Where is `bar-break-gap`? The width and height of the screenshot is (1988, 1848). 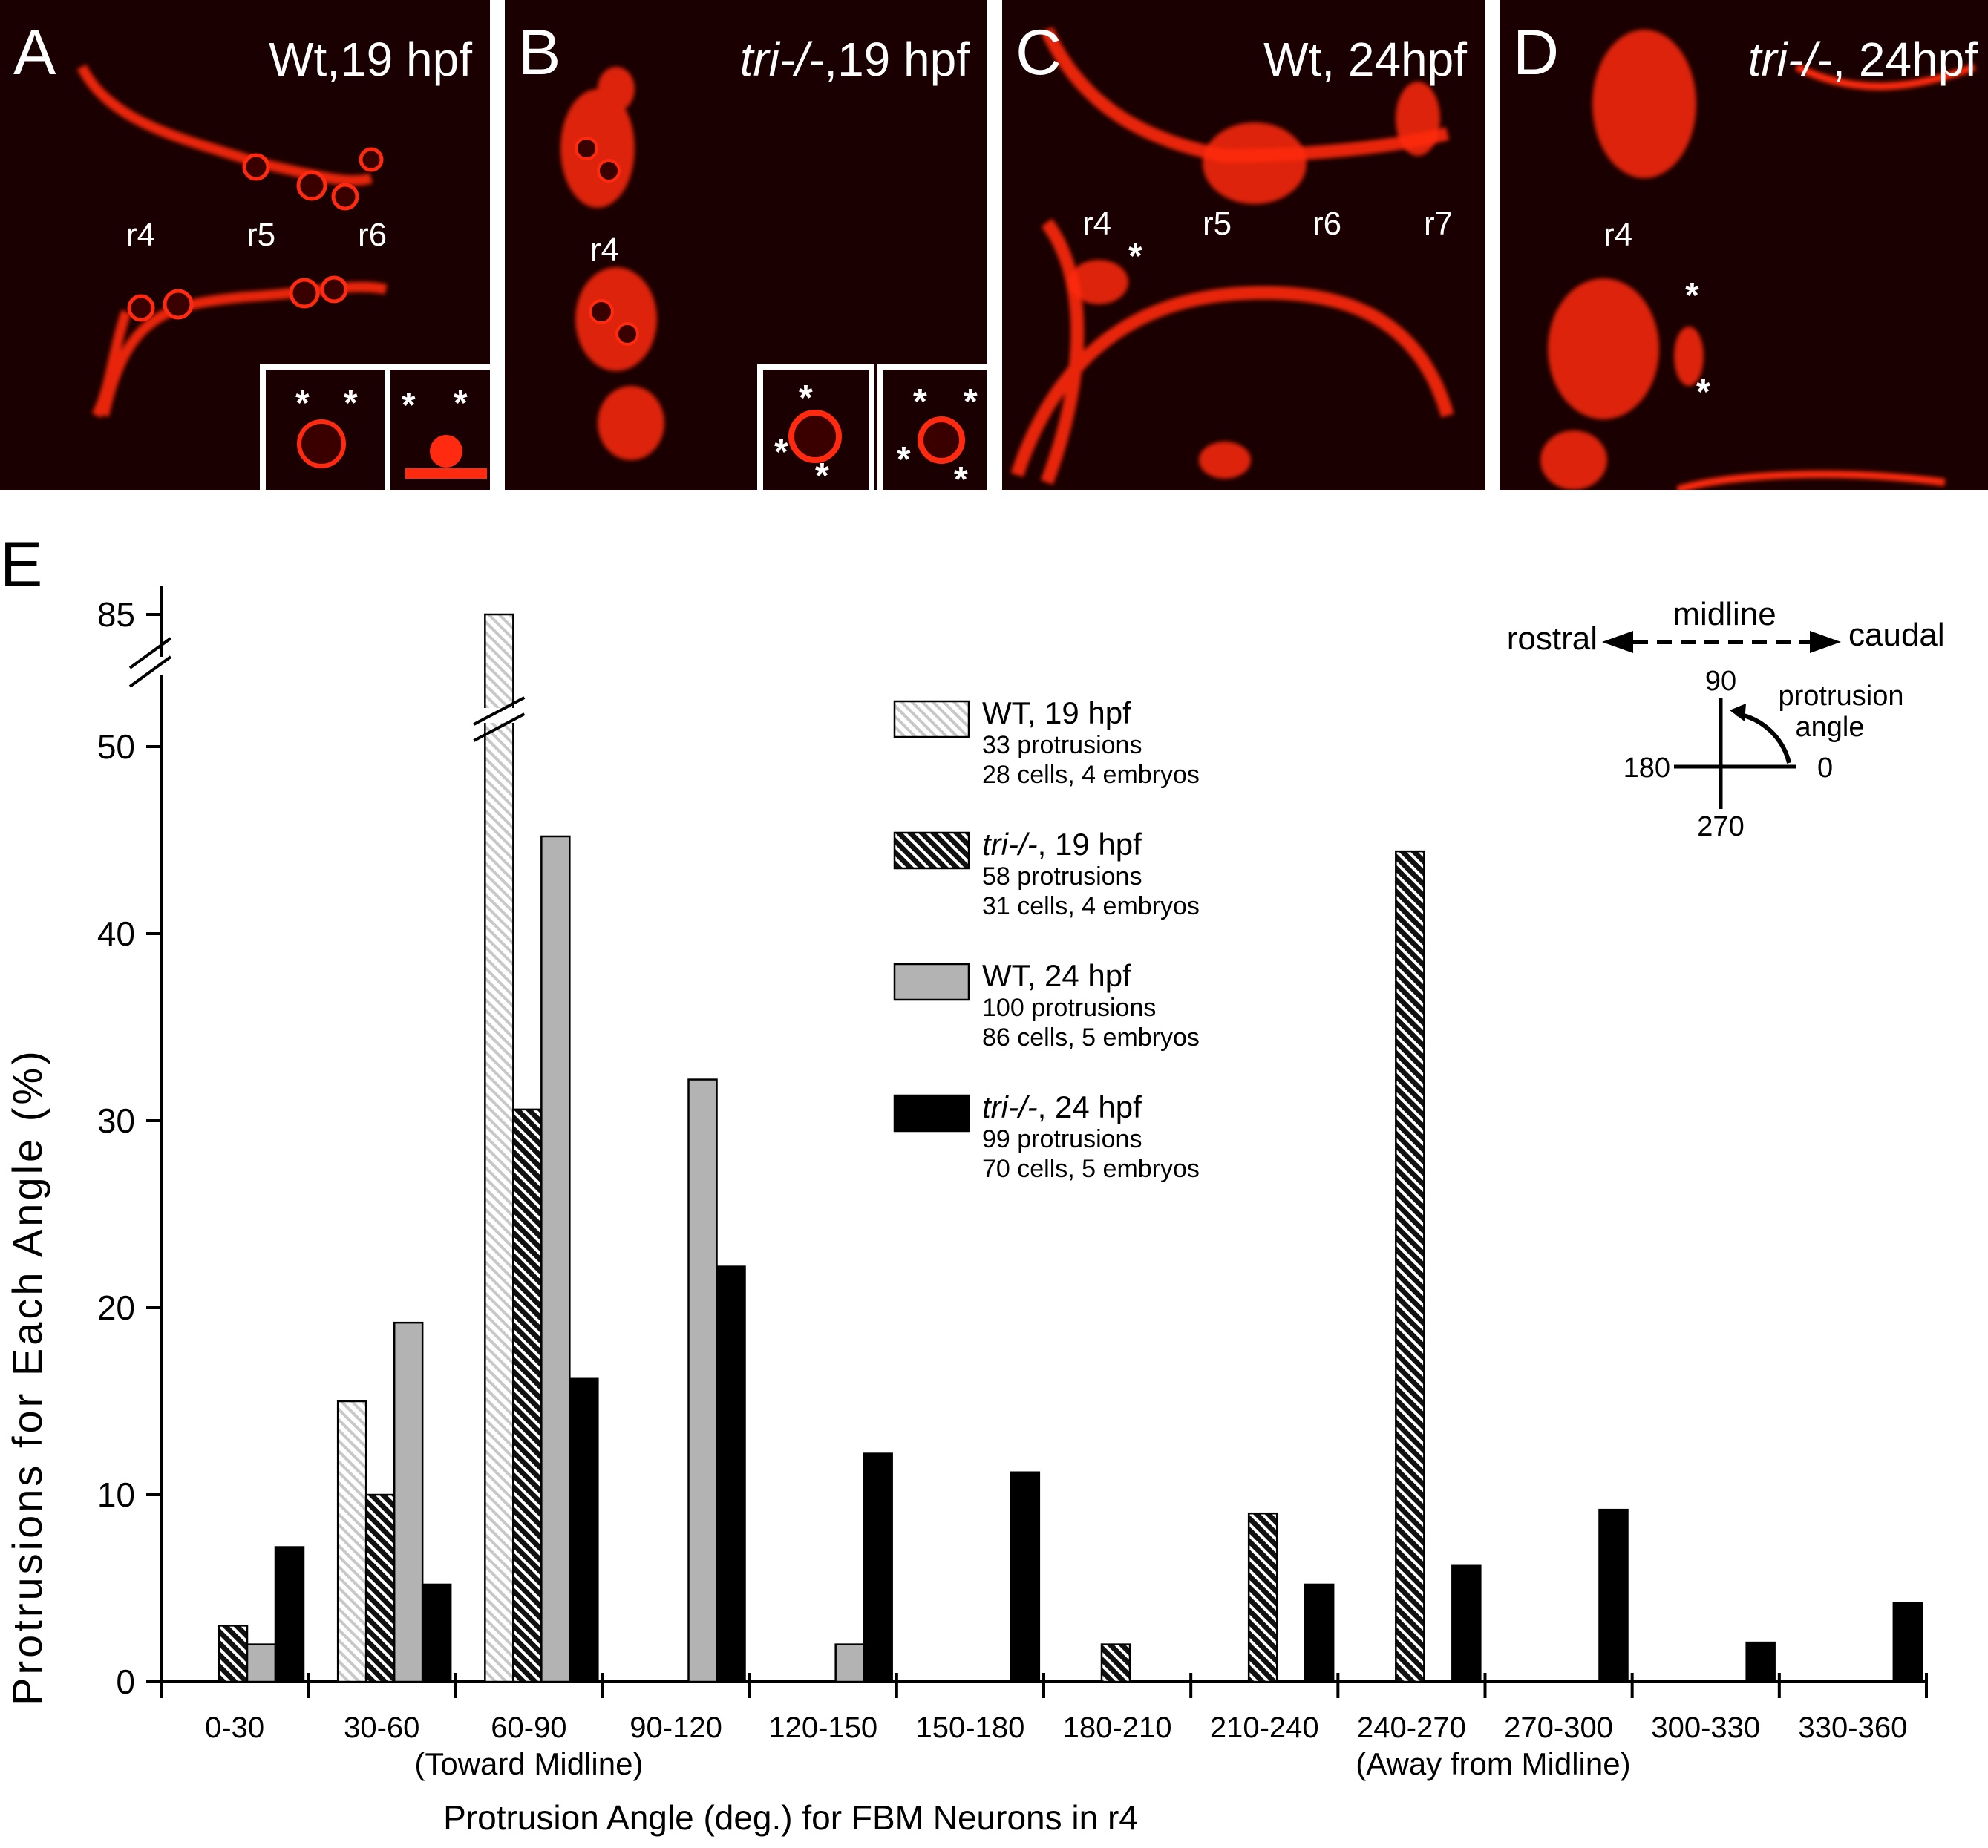
bar-break-gap is located at coordinates (499, 715).